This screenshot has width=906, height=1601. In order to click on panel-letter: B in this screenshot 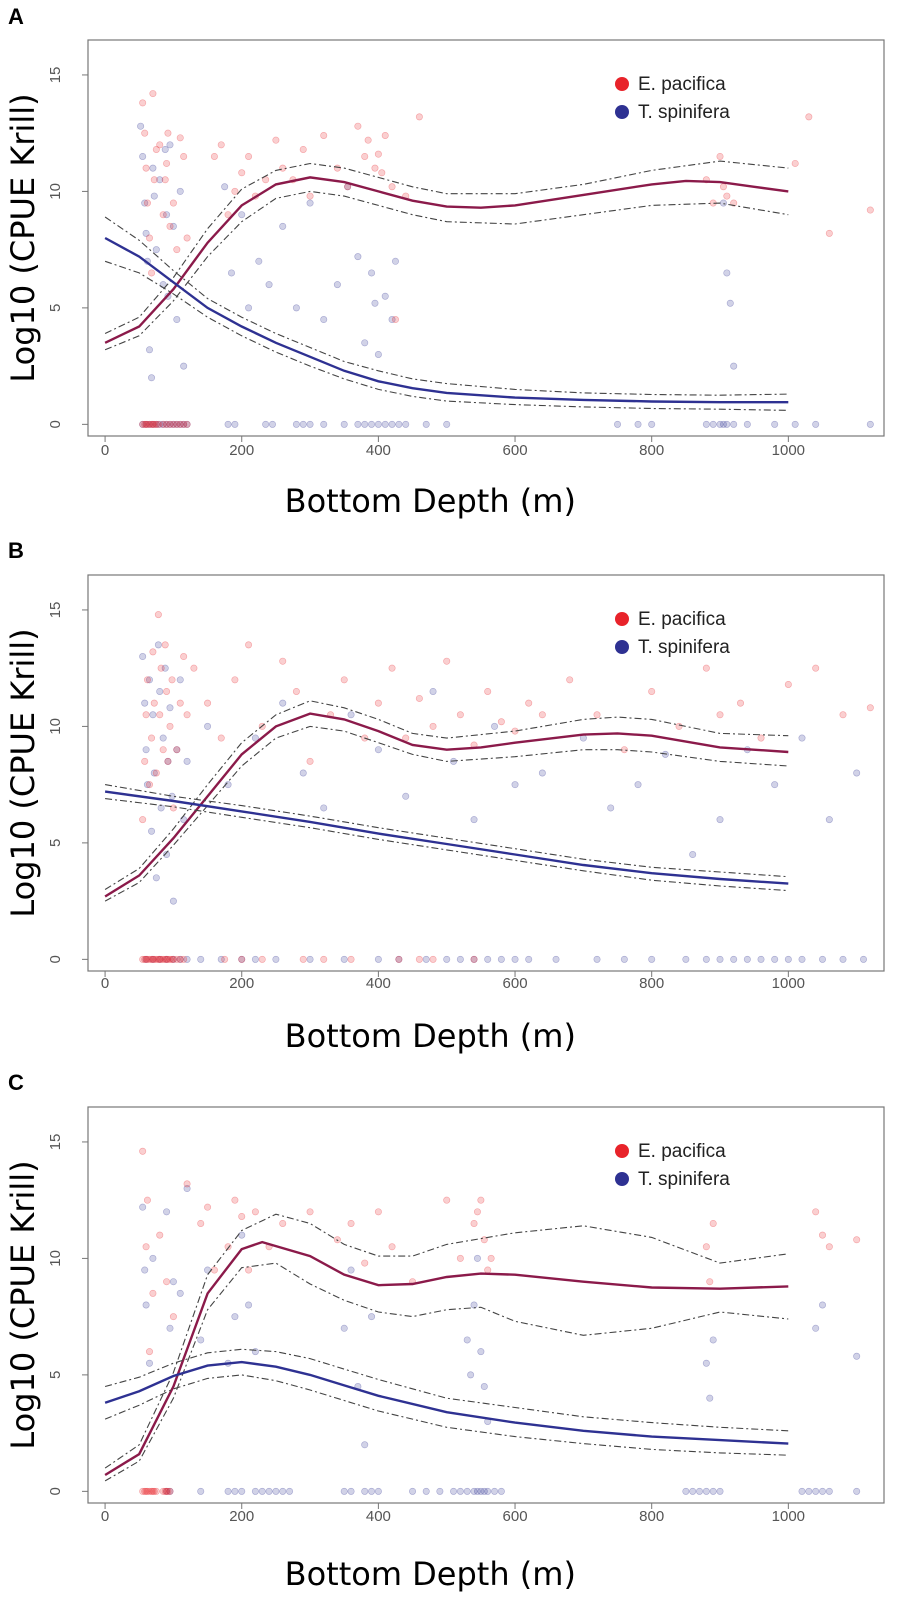, I will do `click(16, 550)`.